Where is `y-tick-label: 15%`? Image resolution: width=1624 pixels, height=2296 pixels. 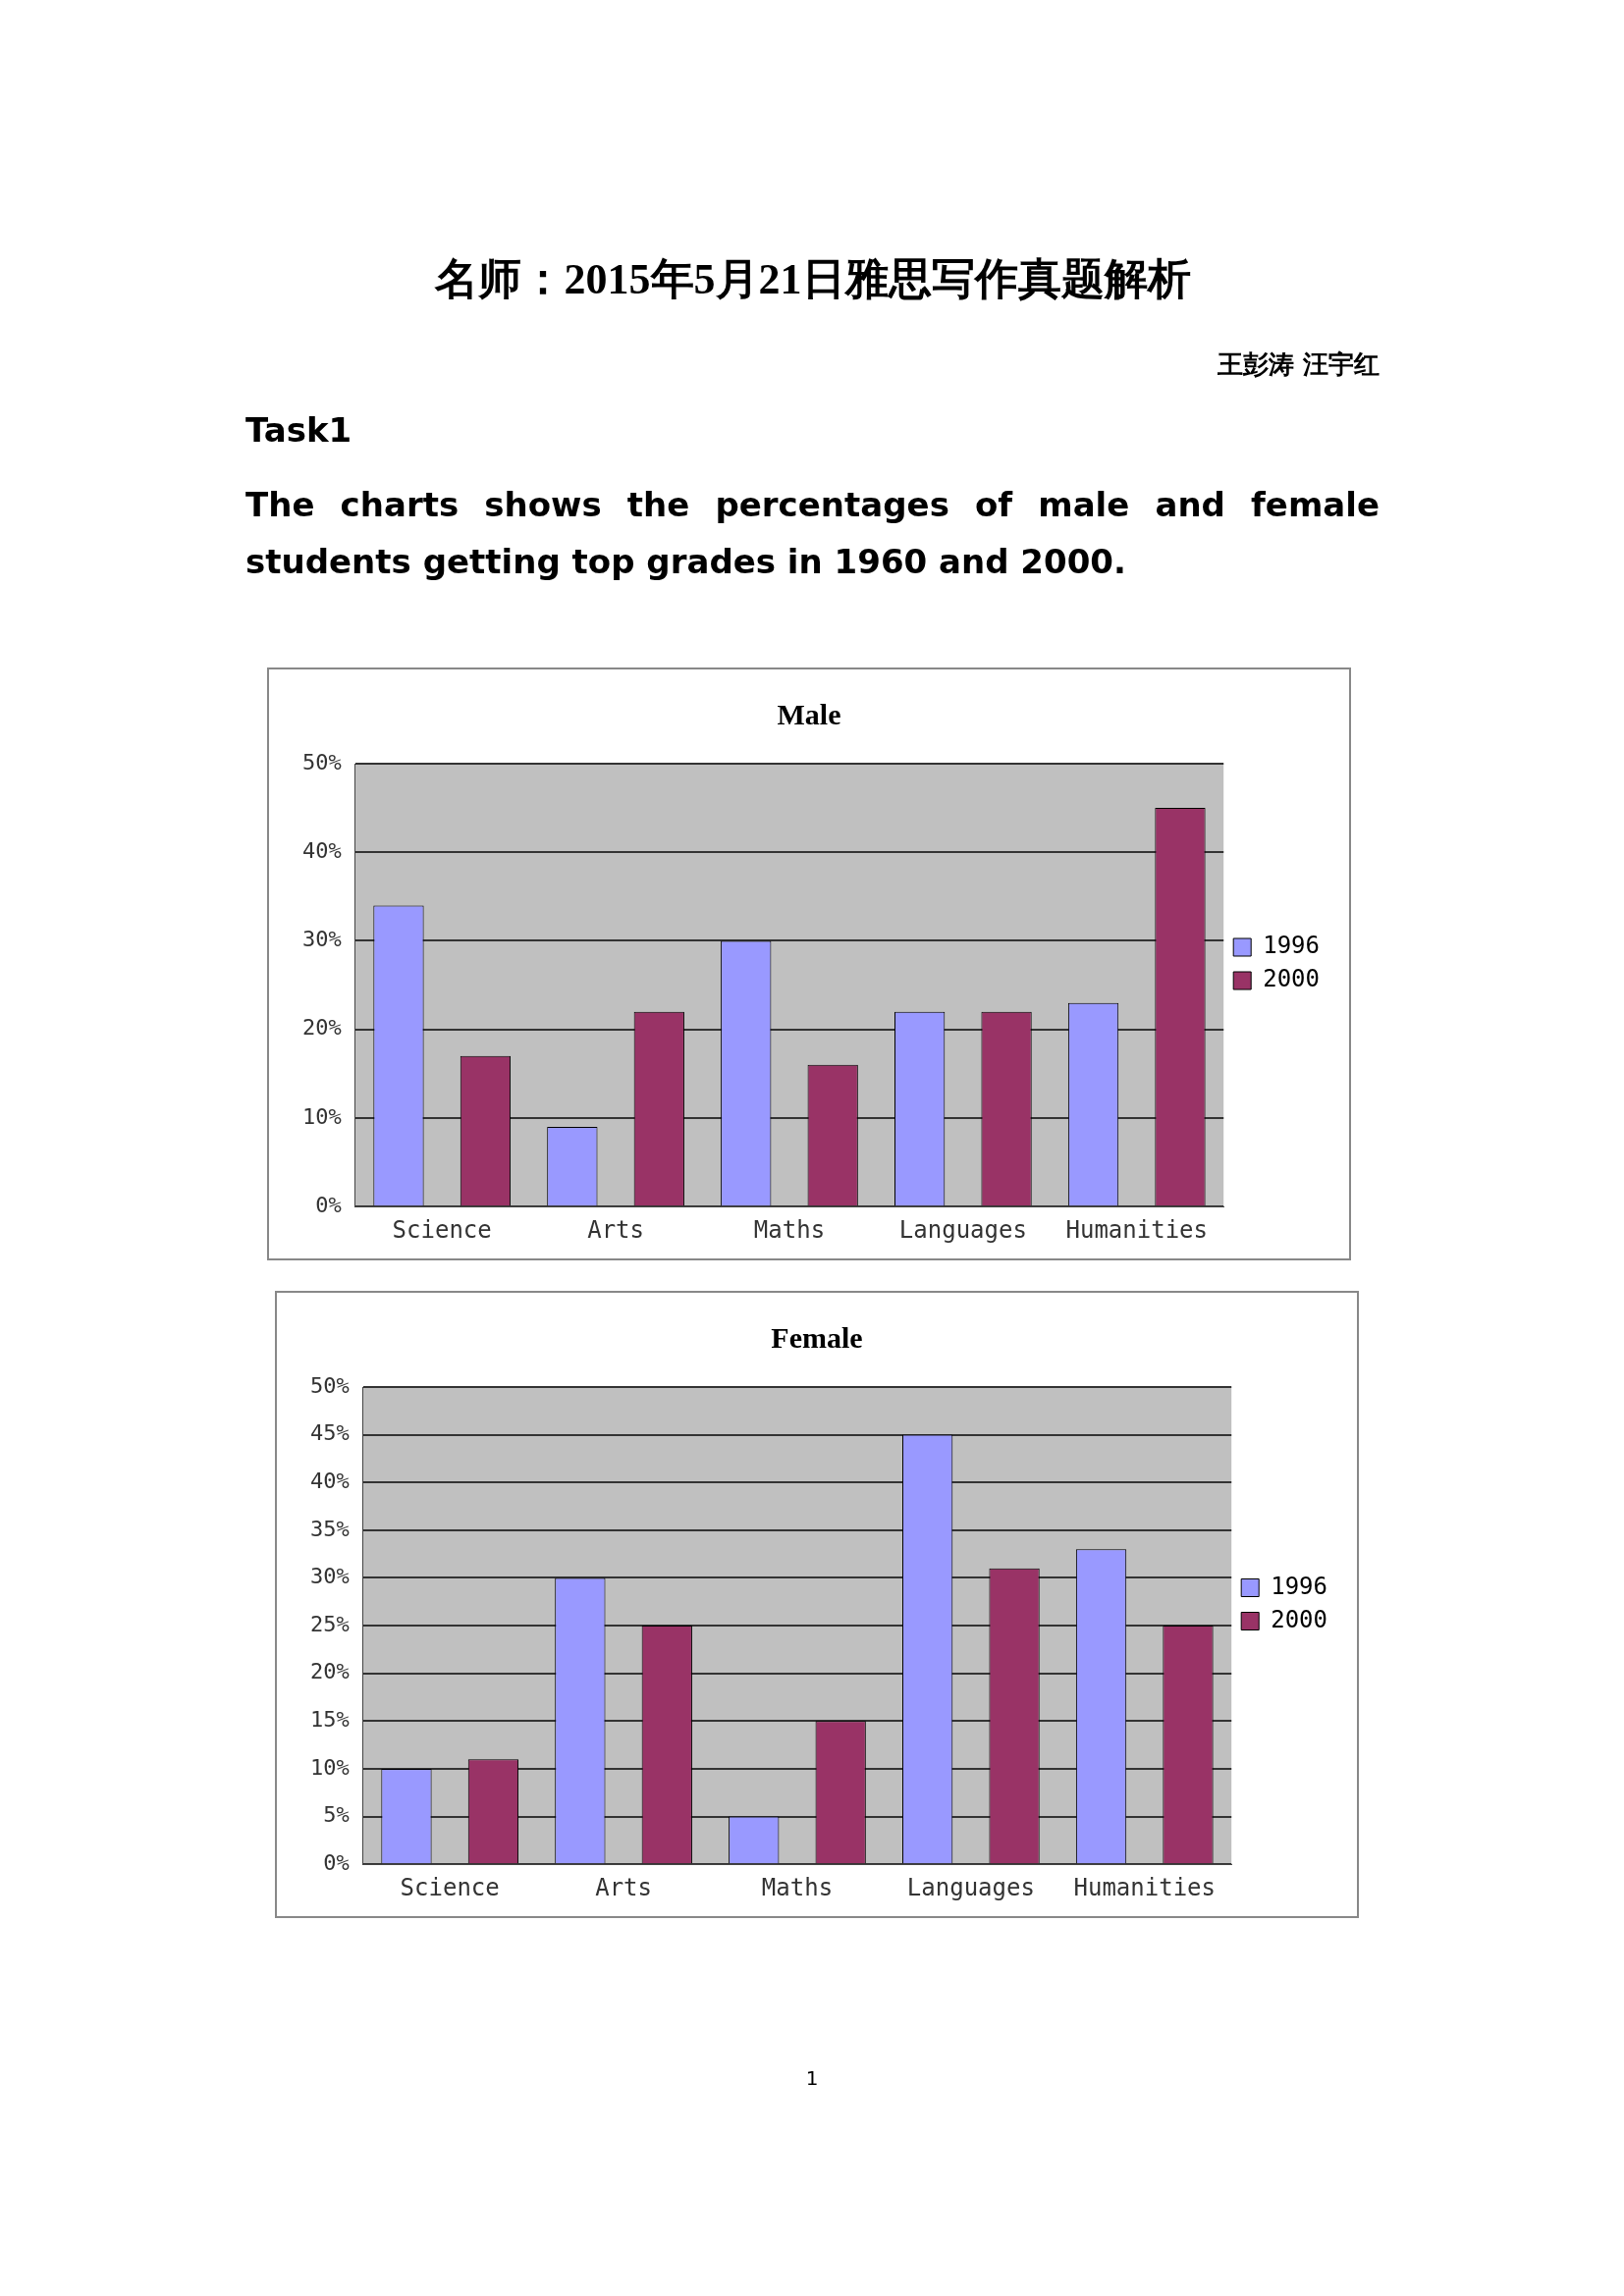
y-tick-label: 15% is located at coordinates (329, 1720).